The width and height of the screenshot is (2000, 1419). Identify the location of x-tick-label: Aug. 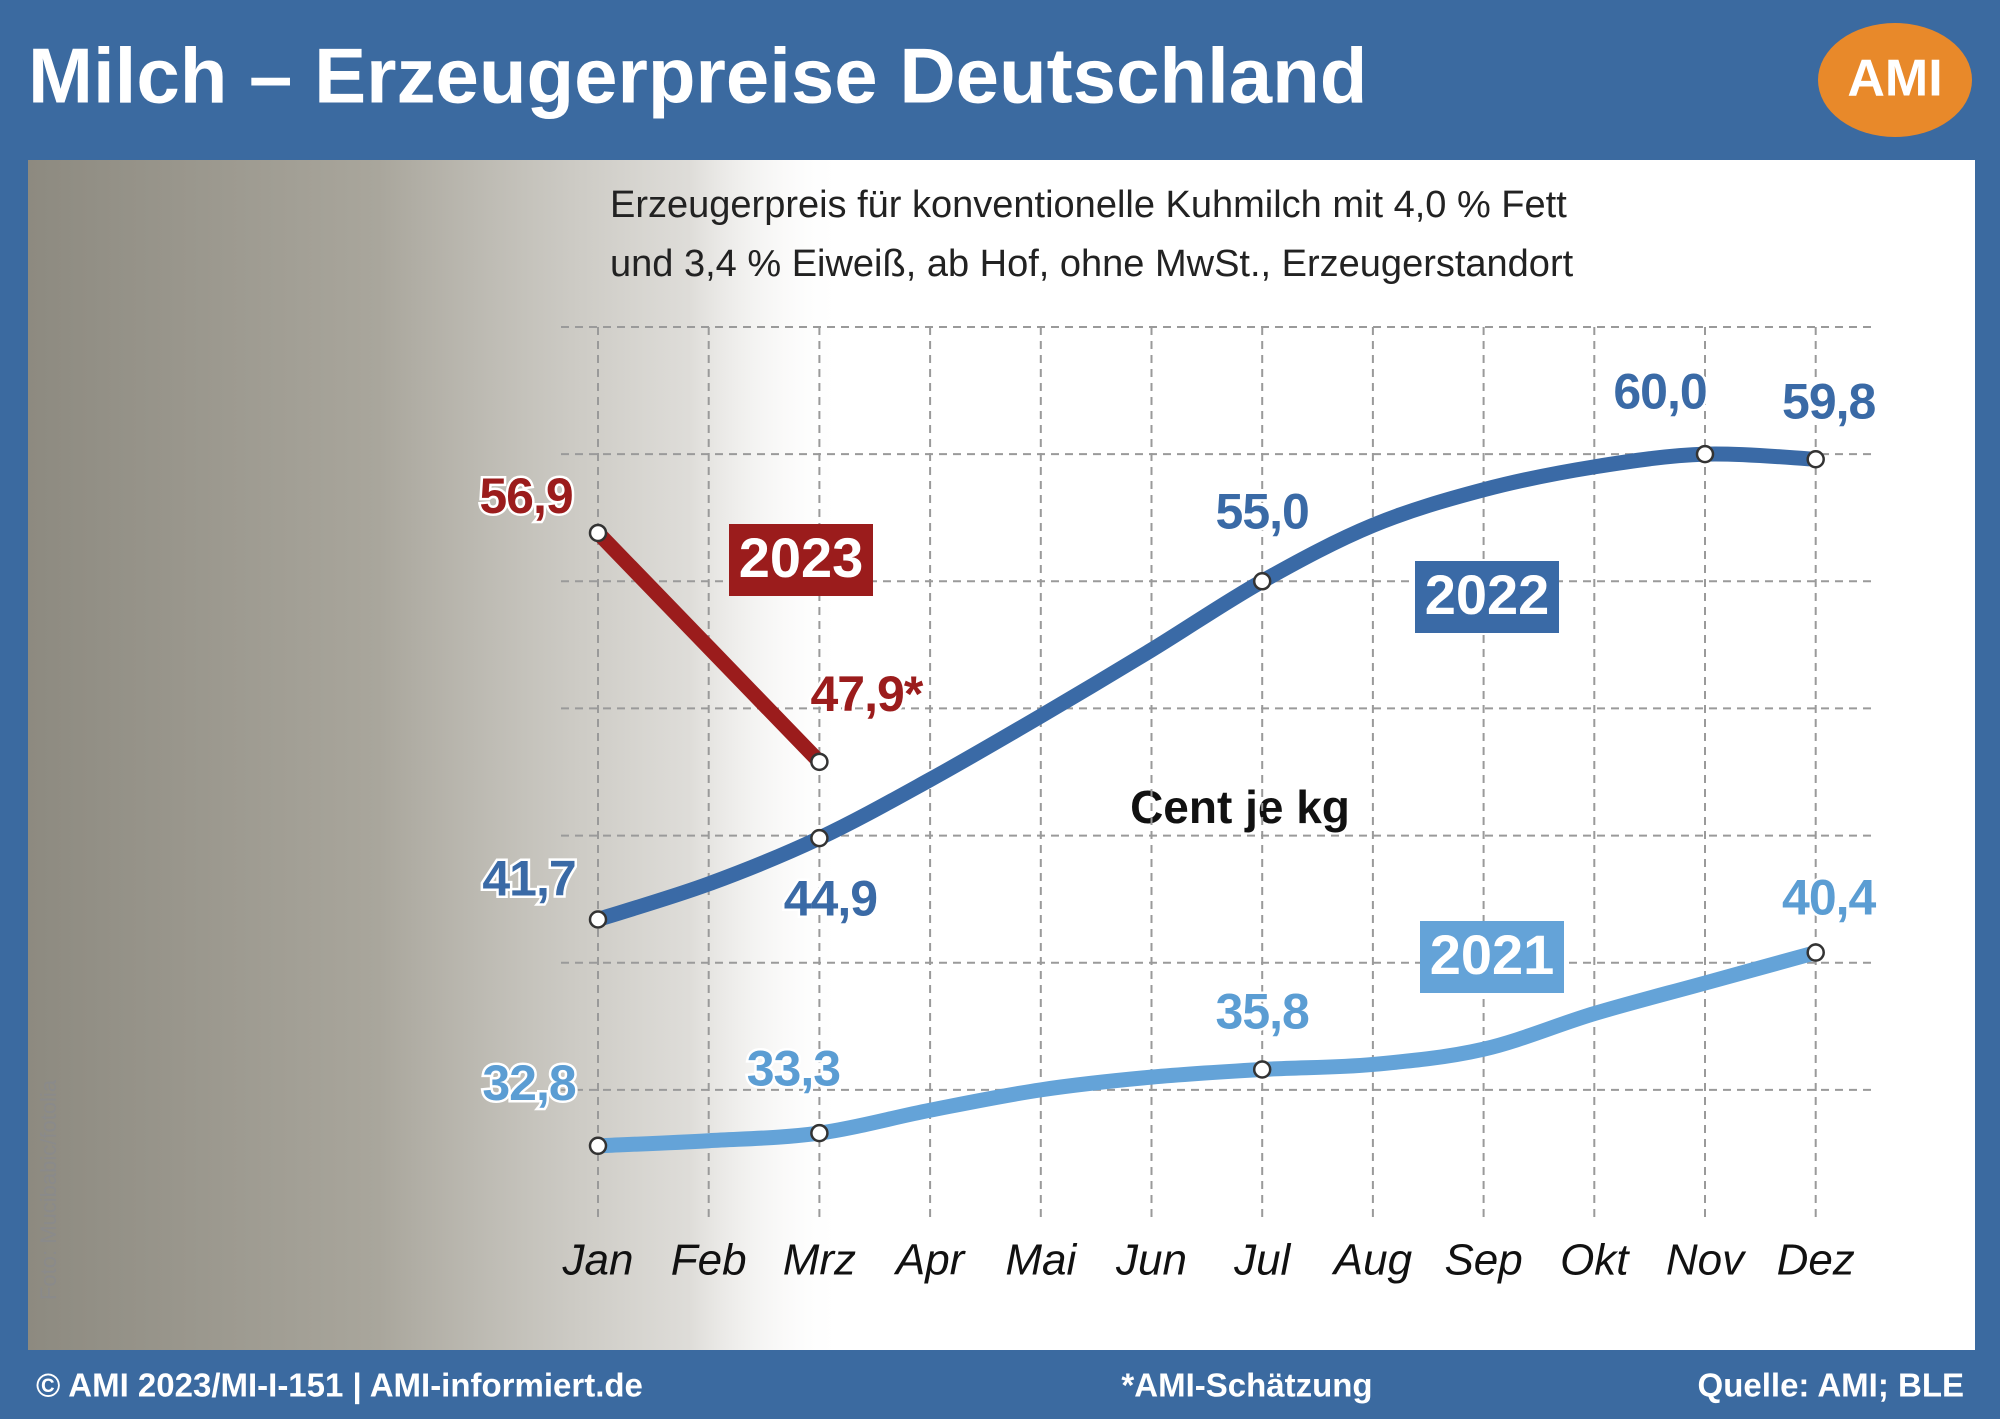
(1372, 1260).